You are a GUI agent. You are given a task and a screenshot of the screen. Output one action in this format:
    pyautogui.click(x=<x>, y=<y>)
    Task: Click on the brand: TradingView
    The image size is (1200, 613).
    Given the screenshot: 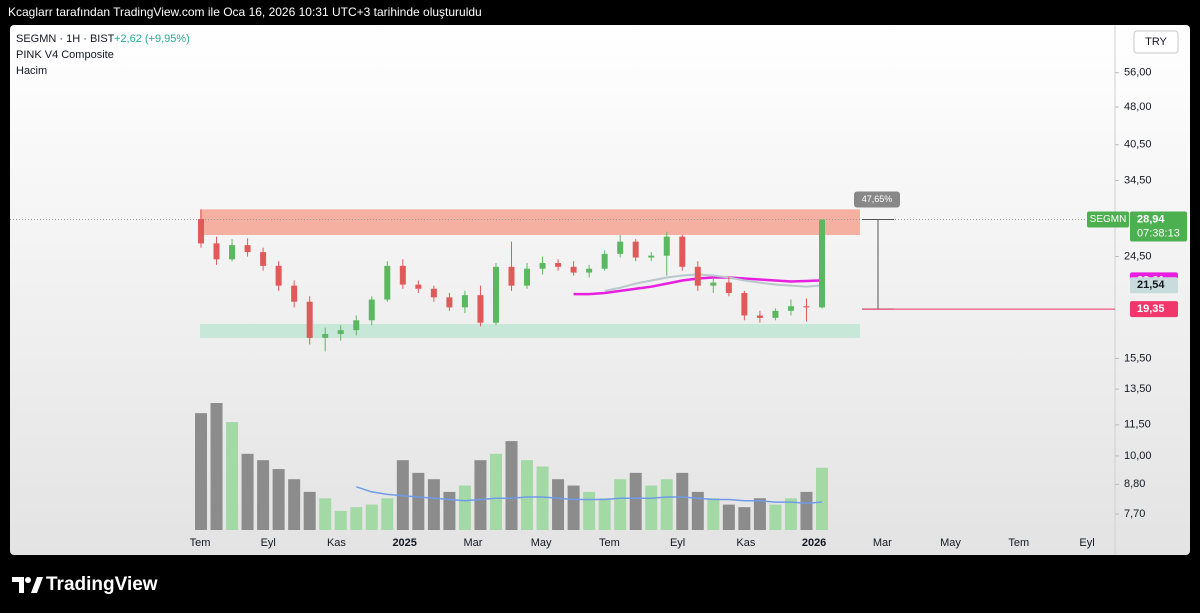 What is the action you would take?
    pyautogui.click(x=102, y=584)
    